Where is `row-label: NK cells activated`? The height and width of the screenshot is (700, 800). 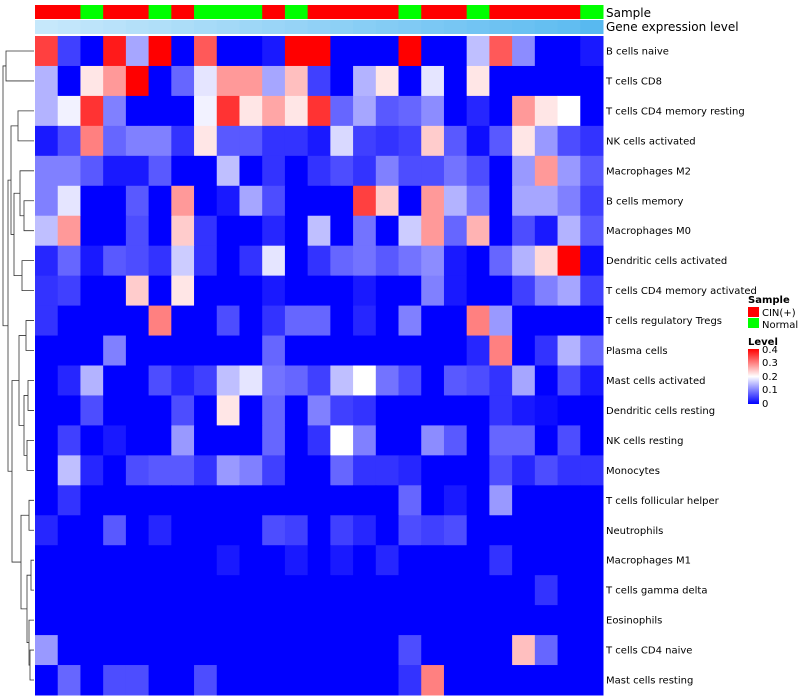
row-label: NK cells activated is located at coordinates (651, 141).